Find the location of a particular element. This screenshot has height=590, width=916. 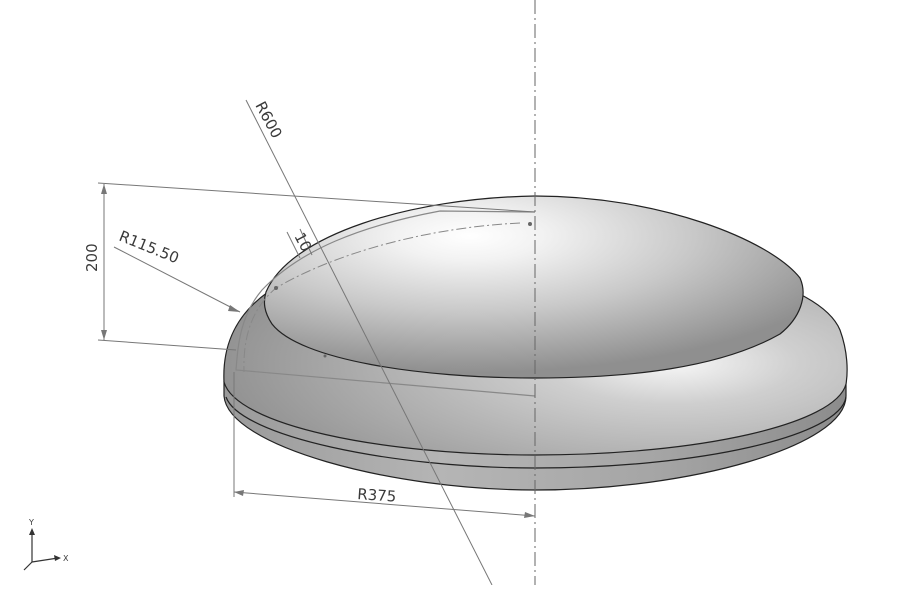

r375-arrow-left is located at coordinates (239, 493).